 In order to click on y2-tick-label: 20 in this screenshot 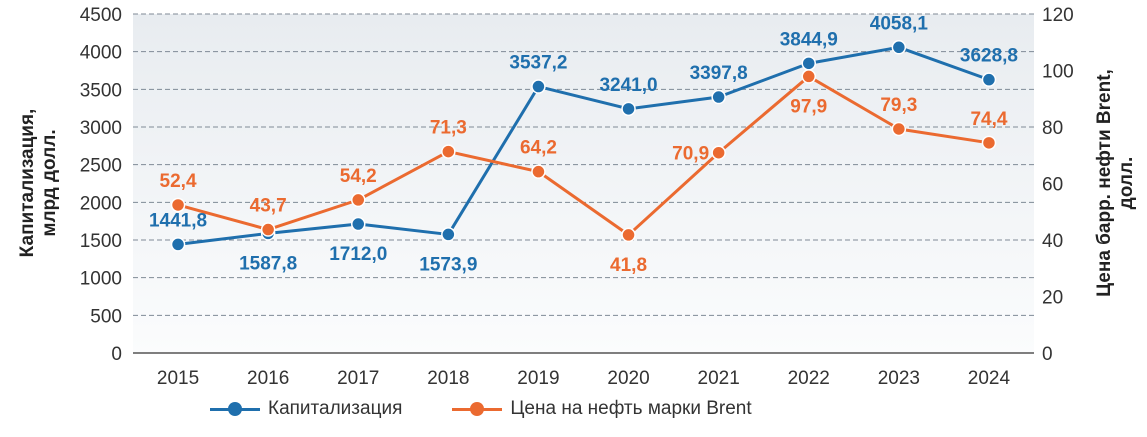, I will do `click(1052, 298)`.